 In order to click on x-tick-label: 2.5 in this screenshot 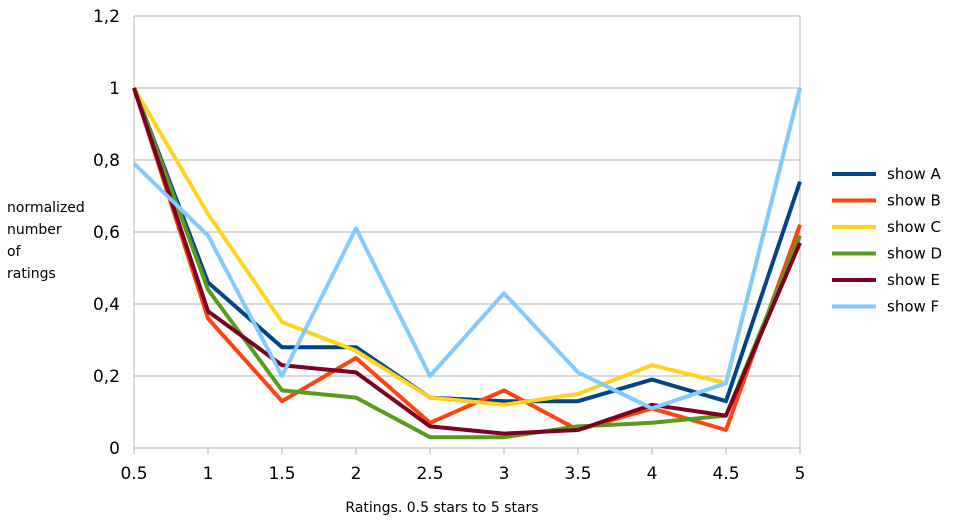, I will do `click(429, 474)`.